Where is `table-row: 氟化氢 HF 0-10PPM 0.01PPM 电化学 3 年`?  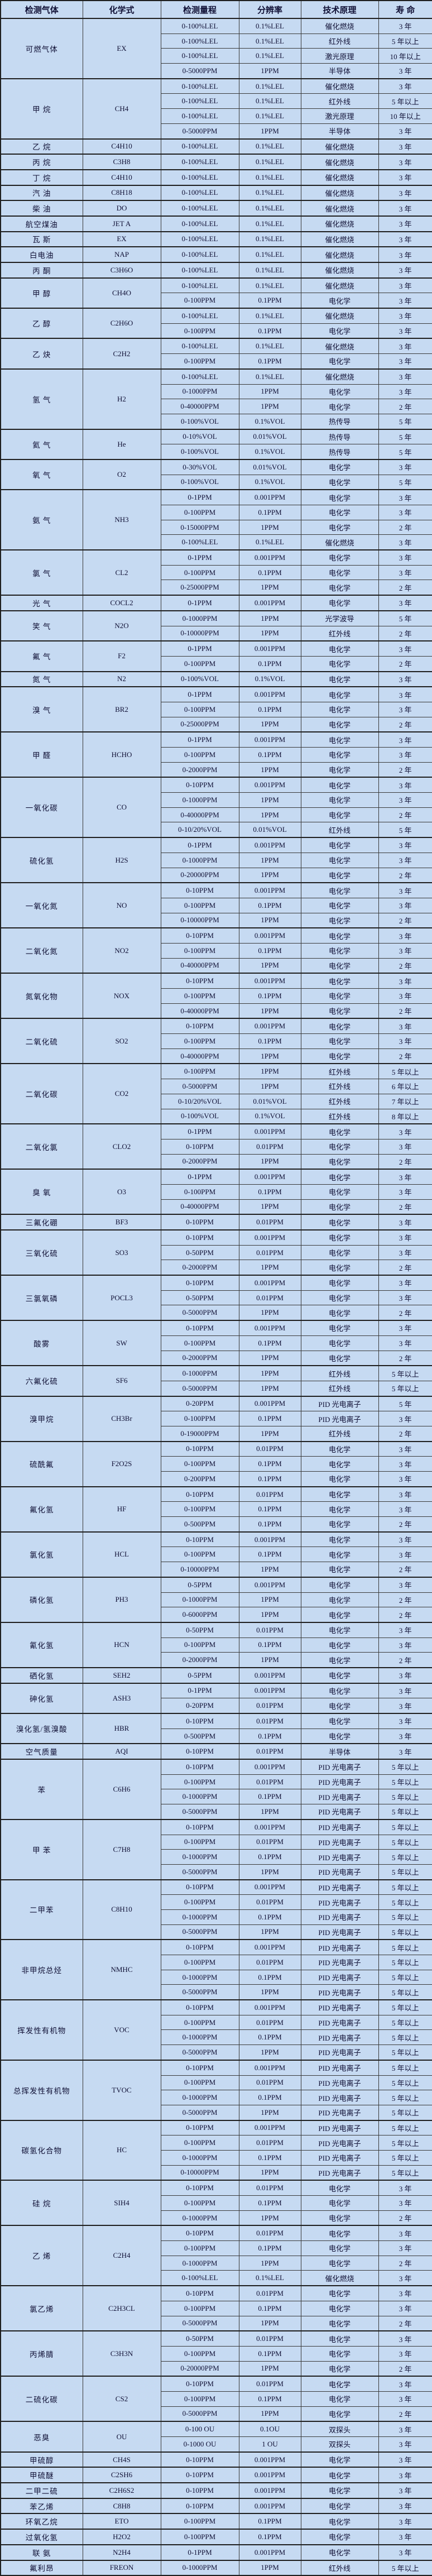 table-row: 氟化氢 HF 0-10PPM 0.01PPM 电化学 3 年 is located at coordinates (216, 1509).